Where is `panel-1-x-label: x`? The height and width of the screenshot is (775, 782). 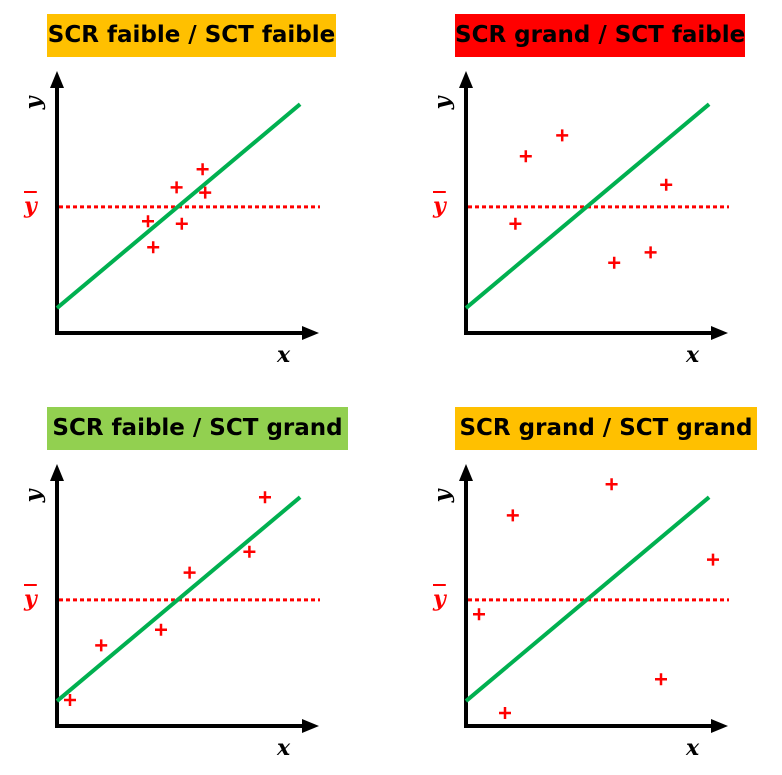 panel-1-x-label: x is located at coordinates (284, 355).